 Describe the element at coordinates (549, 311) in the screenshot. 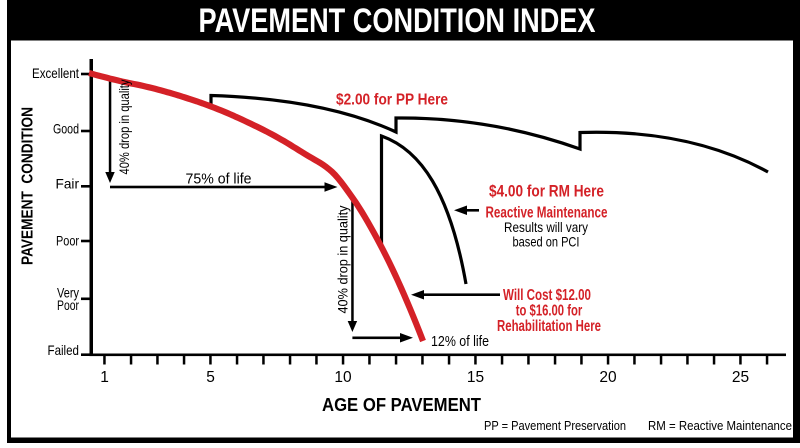

I see `svg-text: to $16.00 for` at that location.